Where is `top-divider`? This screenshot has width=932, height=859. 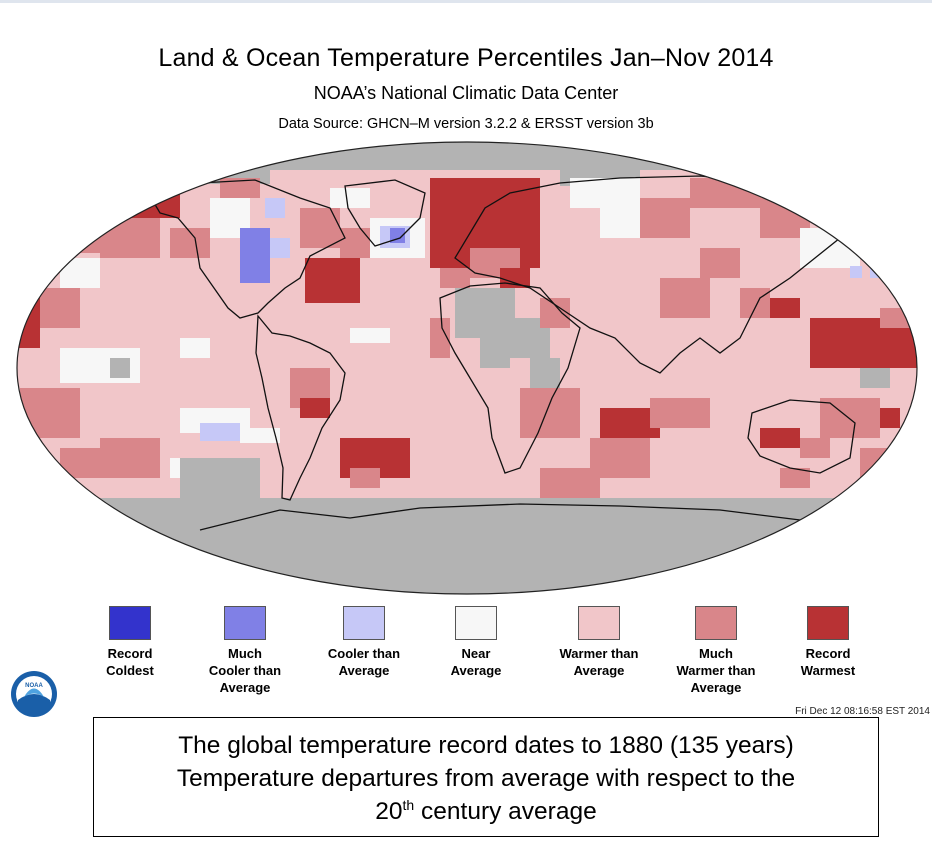 top-divider is located at coordinates (466, 1).